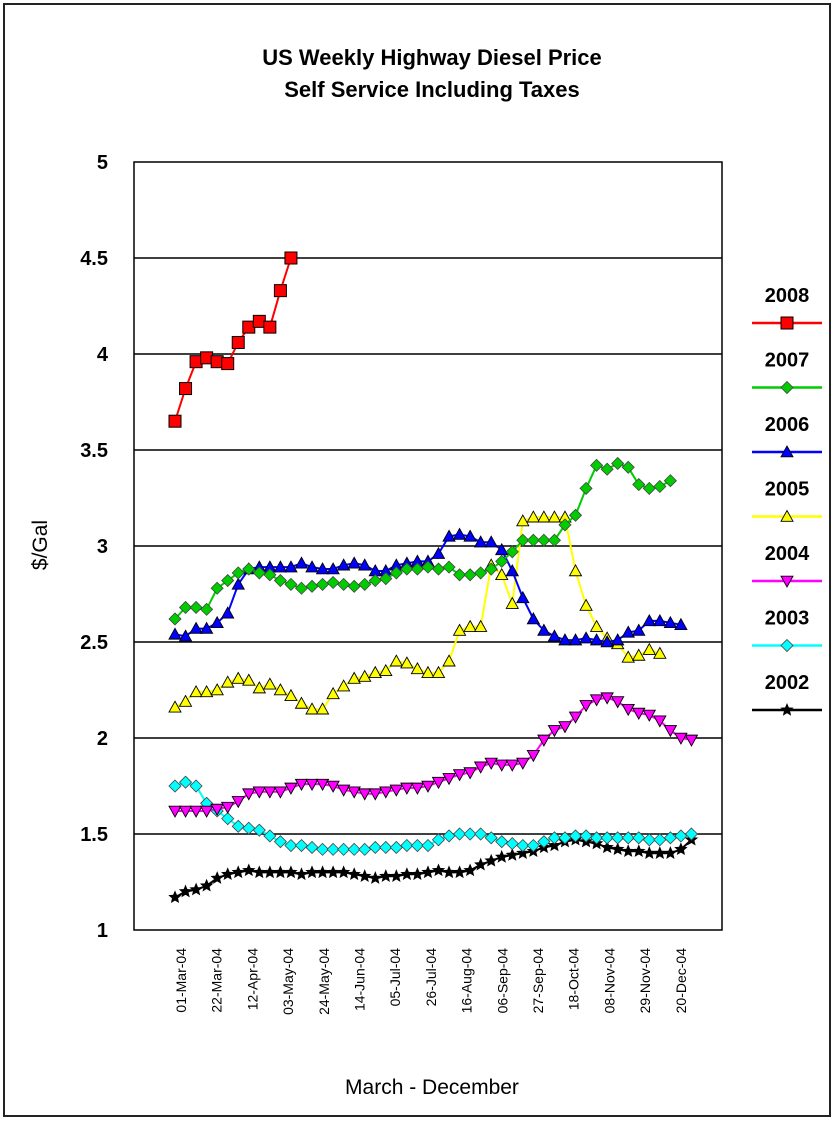  I want to click on legend-label-2005: 2005, so click(787, 490).